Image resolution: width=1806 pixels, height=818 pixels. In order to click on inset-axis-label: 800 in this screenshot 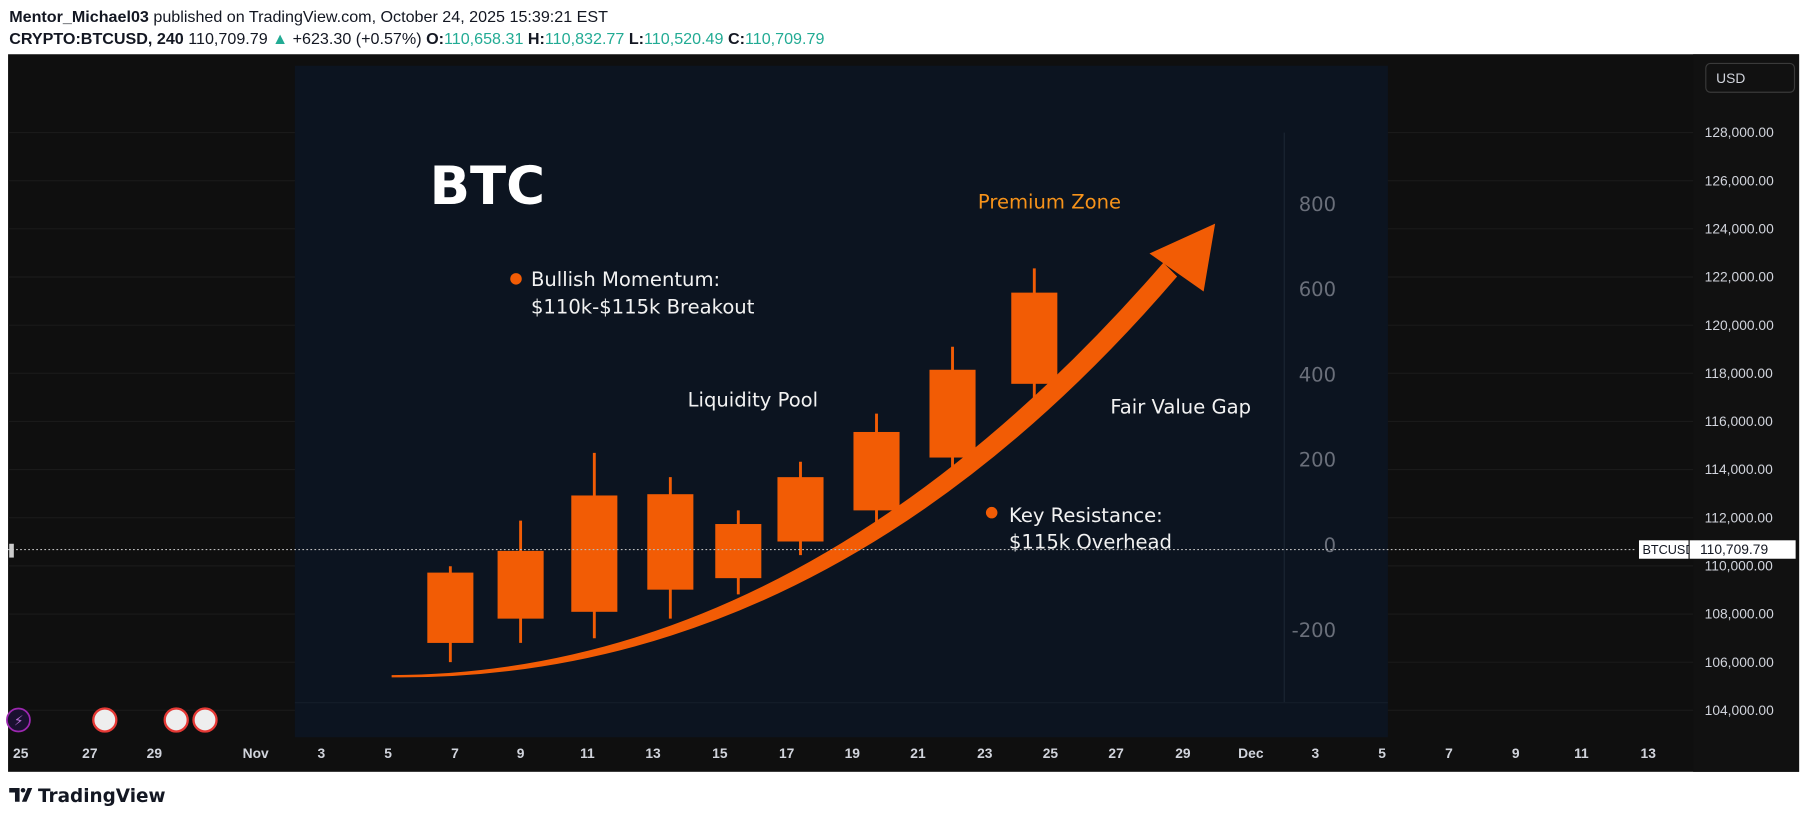, I will do `click(1317, 204)`.